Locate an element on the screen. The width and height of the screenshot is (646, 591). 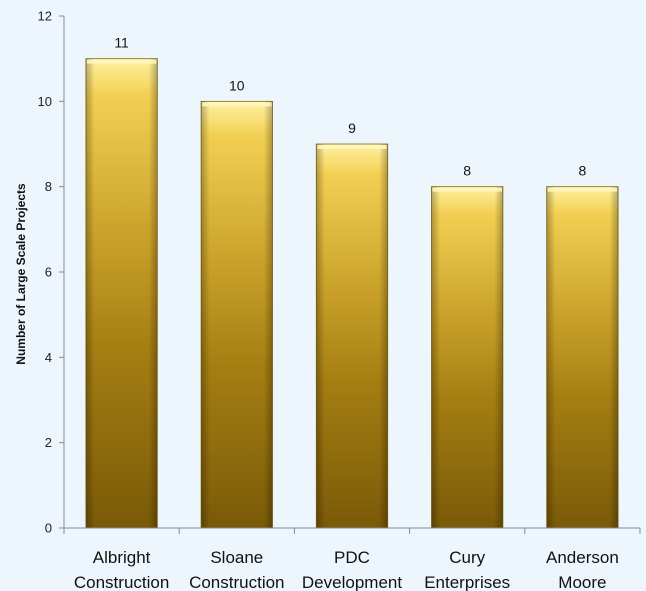
category-label: Development is located at coordinates (352, 582).